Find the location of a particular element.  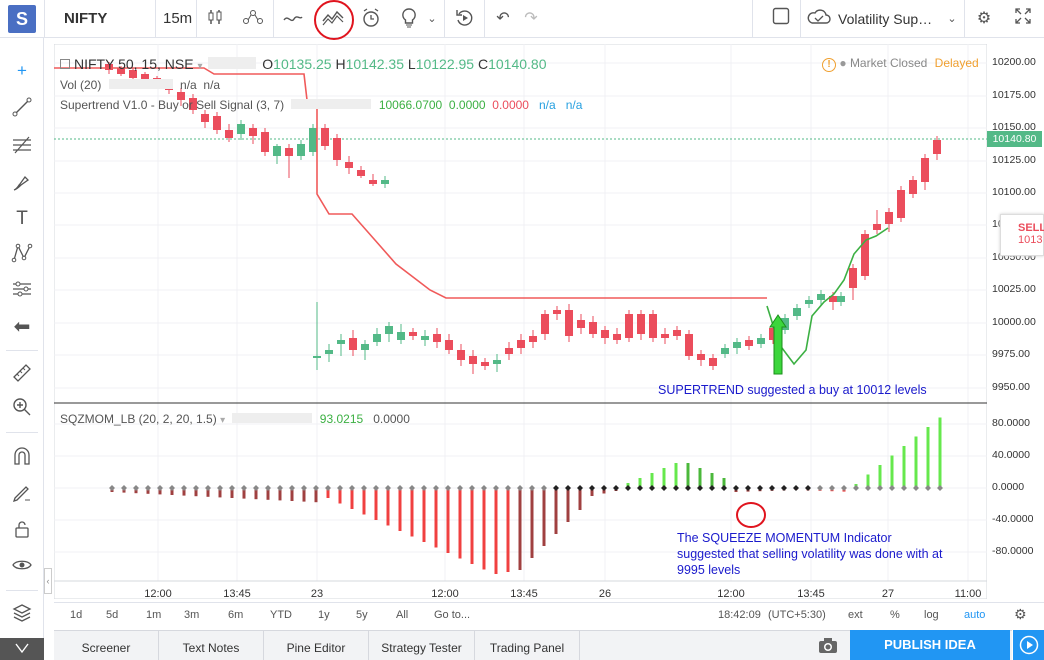

undo-icon: ↶ is located at coordinates (503, 18).